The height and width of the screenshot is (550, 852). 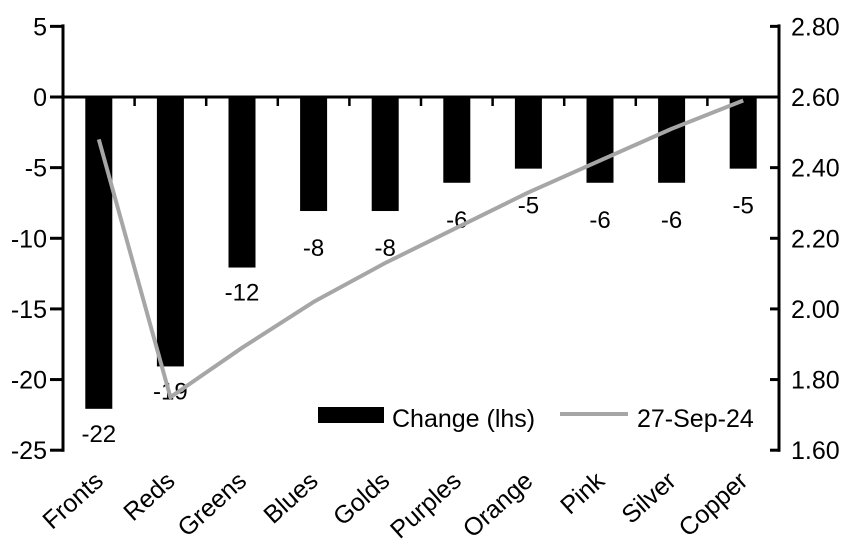 What do you see at coordinates (351, 415) in the screenshot?
I see `legend-bar-swatch` at bounding box center [351, 415].